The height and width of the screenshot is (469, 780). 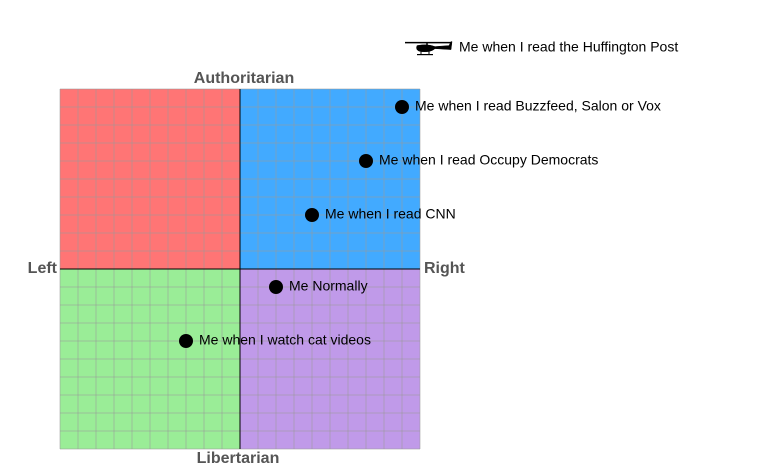 What do you see at coordinates (445, 268) in the screenshot?
I see `axis-label-right: Right` at bounding box center [445, 268].